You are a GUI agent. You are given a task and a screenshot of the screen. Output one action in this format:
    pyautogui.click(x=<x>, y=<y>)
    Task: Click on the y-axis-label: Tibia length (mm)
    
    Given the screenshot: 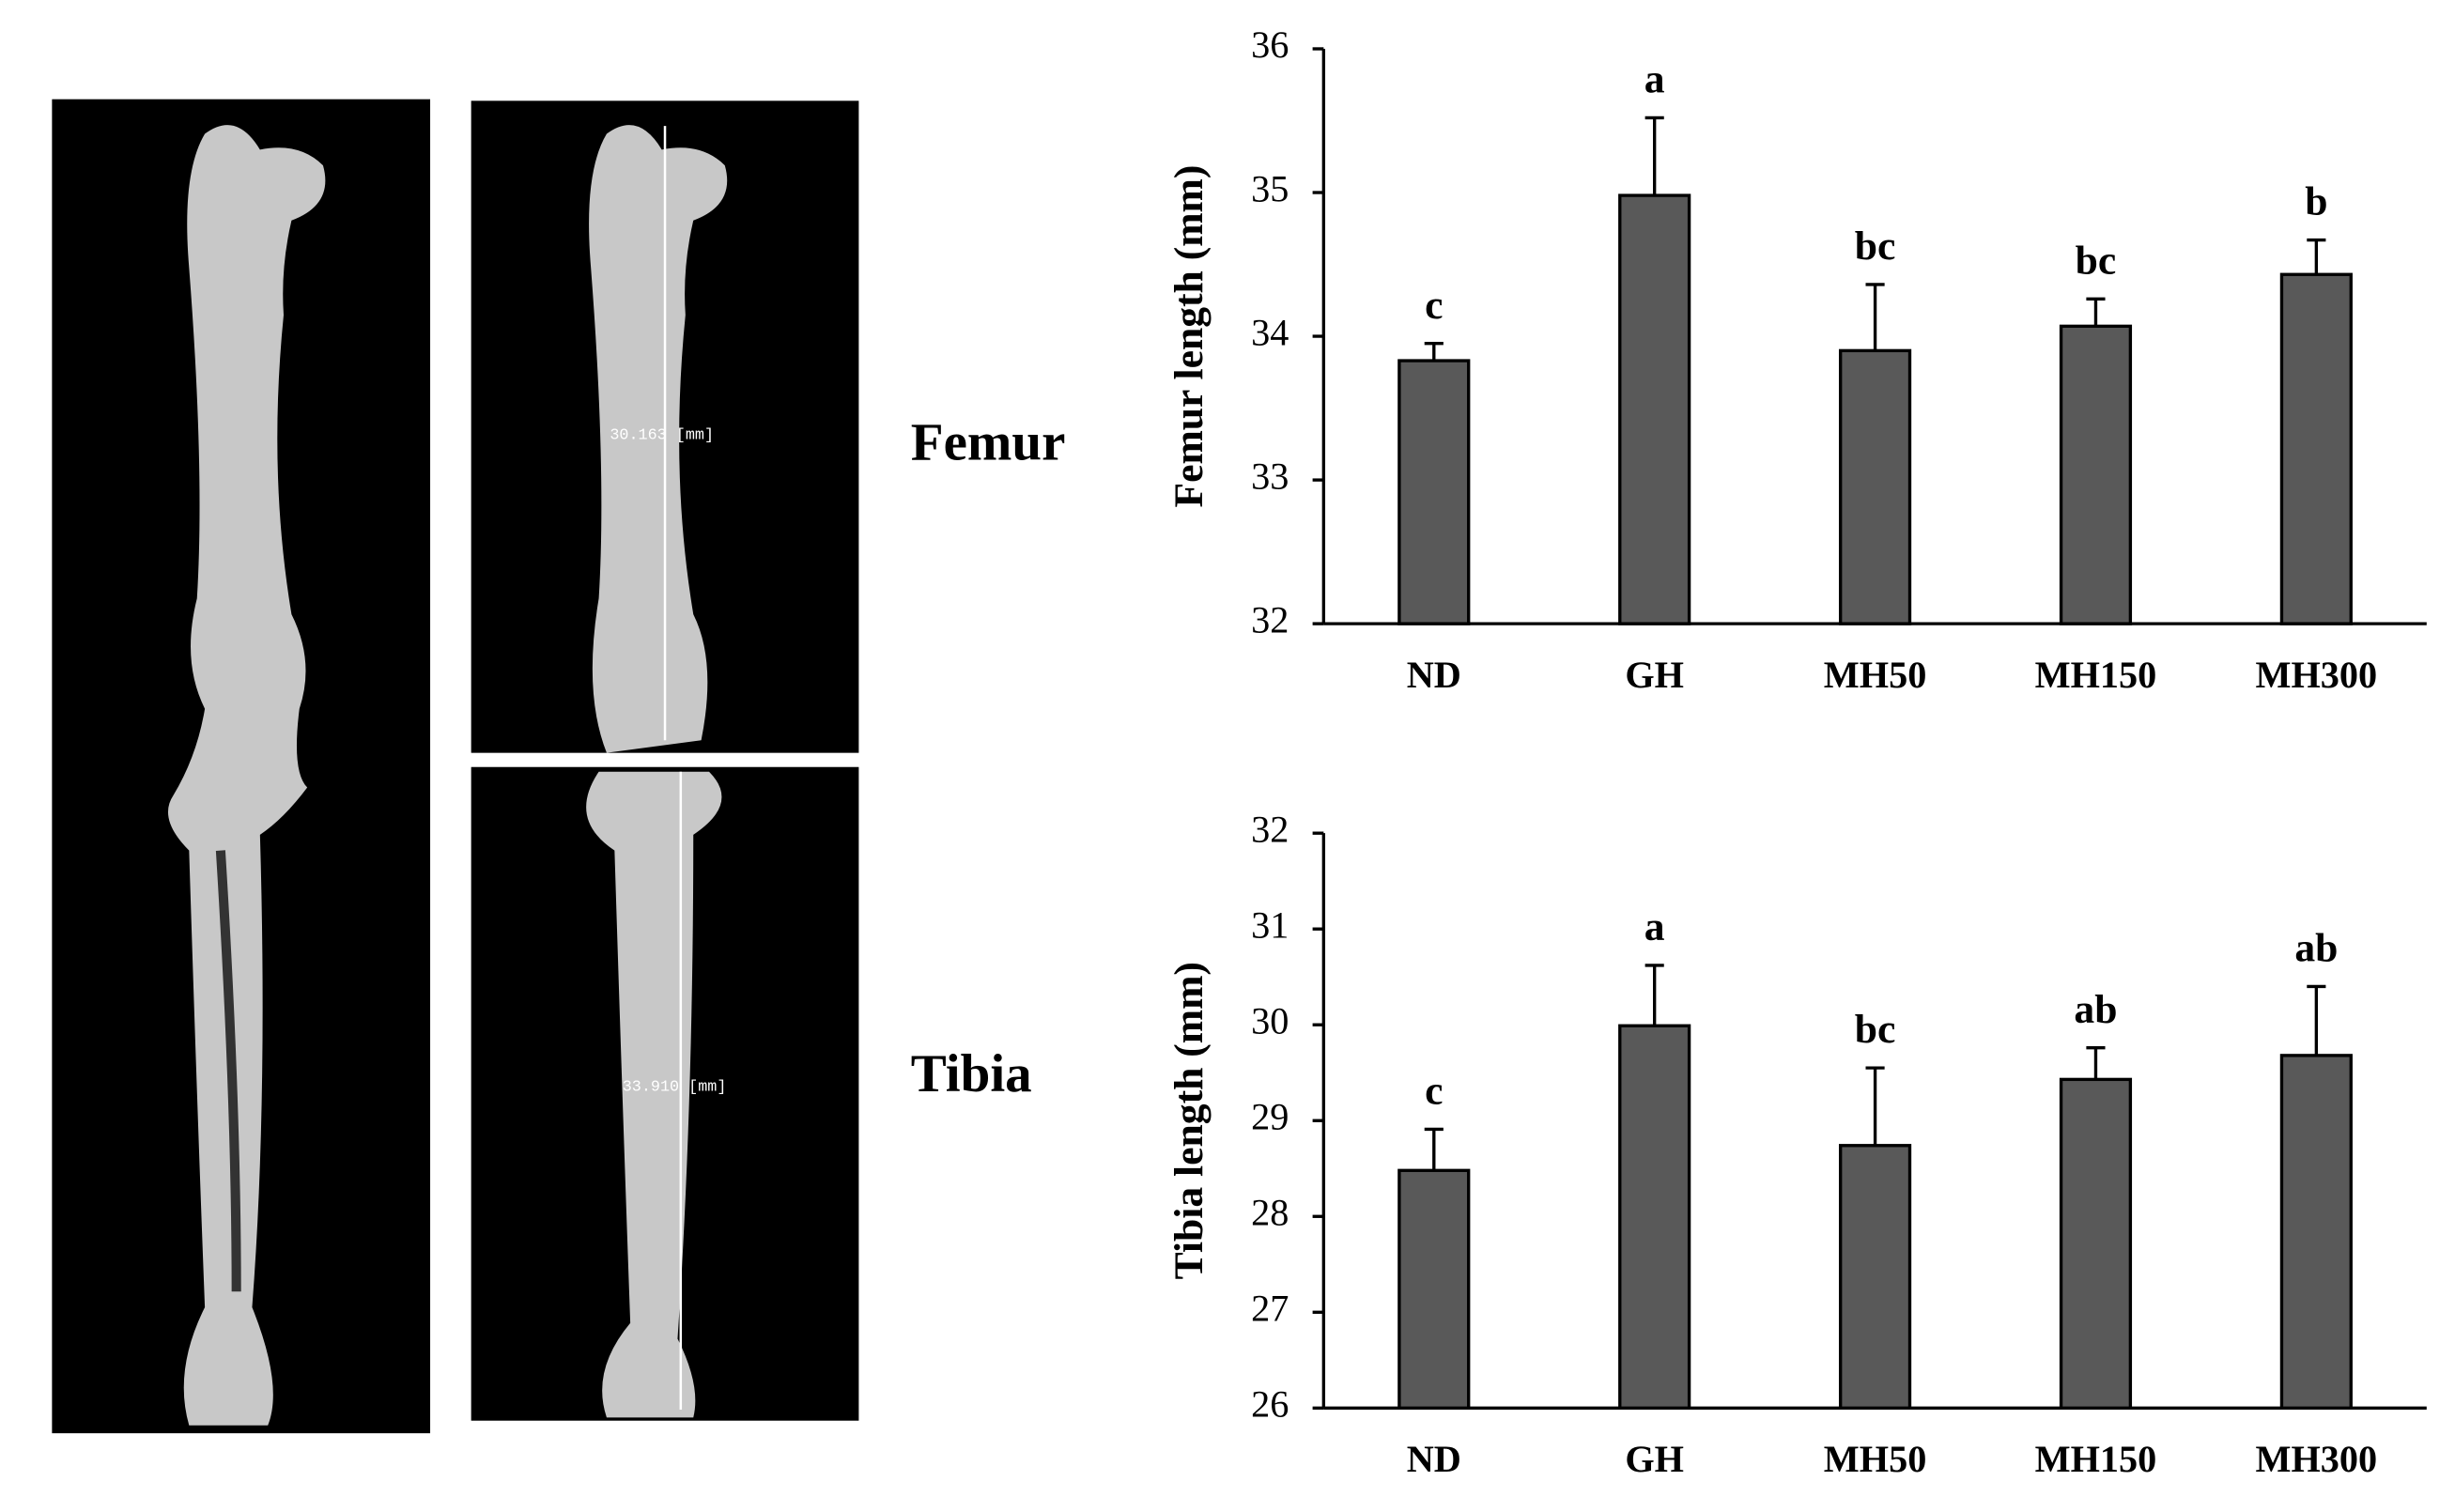 What is the action you would take?
    pyautogui.click(x=1189, y=1120)
    